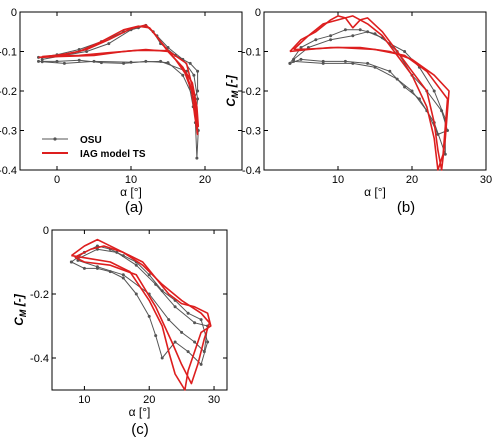 The image size is (500, 444). Describe the element at coordinates (94, 147) in the screenshot. I see `legend: OSU IAG model TS` at that location.